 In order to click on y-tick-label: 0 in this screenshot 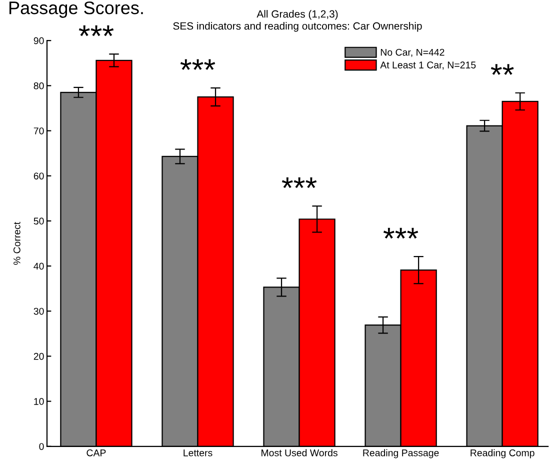, I will do `click(41, 446)`.